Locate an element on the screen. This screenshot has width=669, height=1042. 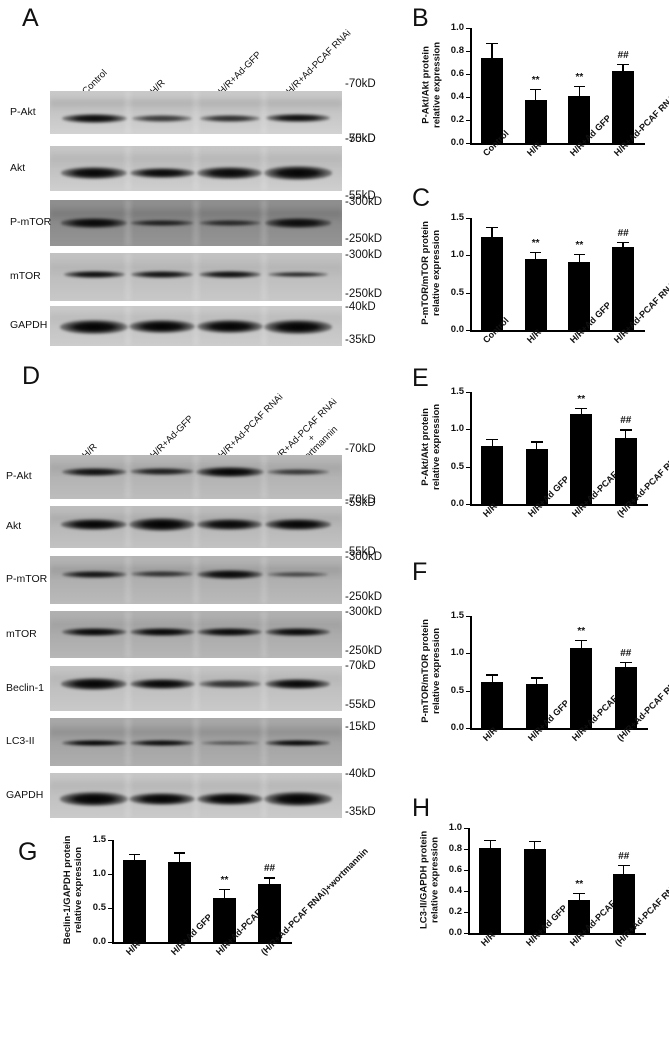
panel-letter-h: H is located at coordinates (421, 808).